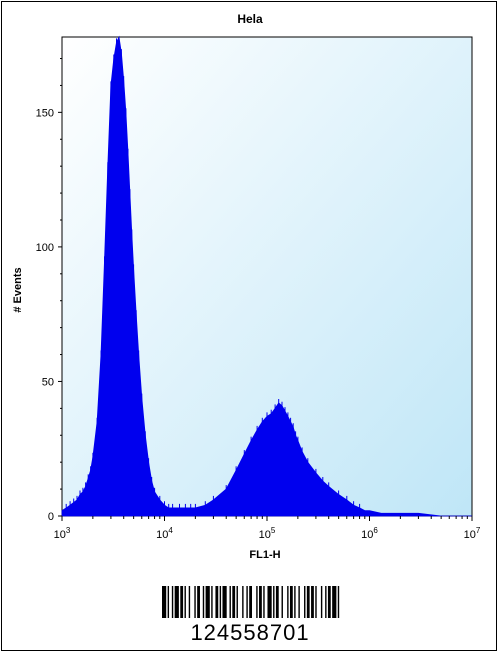  Describe the element at coordinates (267, 533) in the screenshot. I see `x-tick-label: 10⁵` at that location.